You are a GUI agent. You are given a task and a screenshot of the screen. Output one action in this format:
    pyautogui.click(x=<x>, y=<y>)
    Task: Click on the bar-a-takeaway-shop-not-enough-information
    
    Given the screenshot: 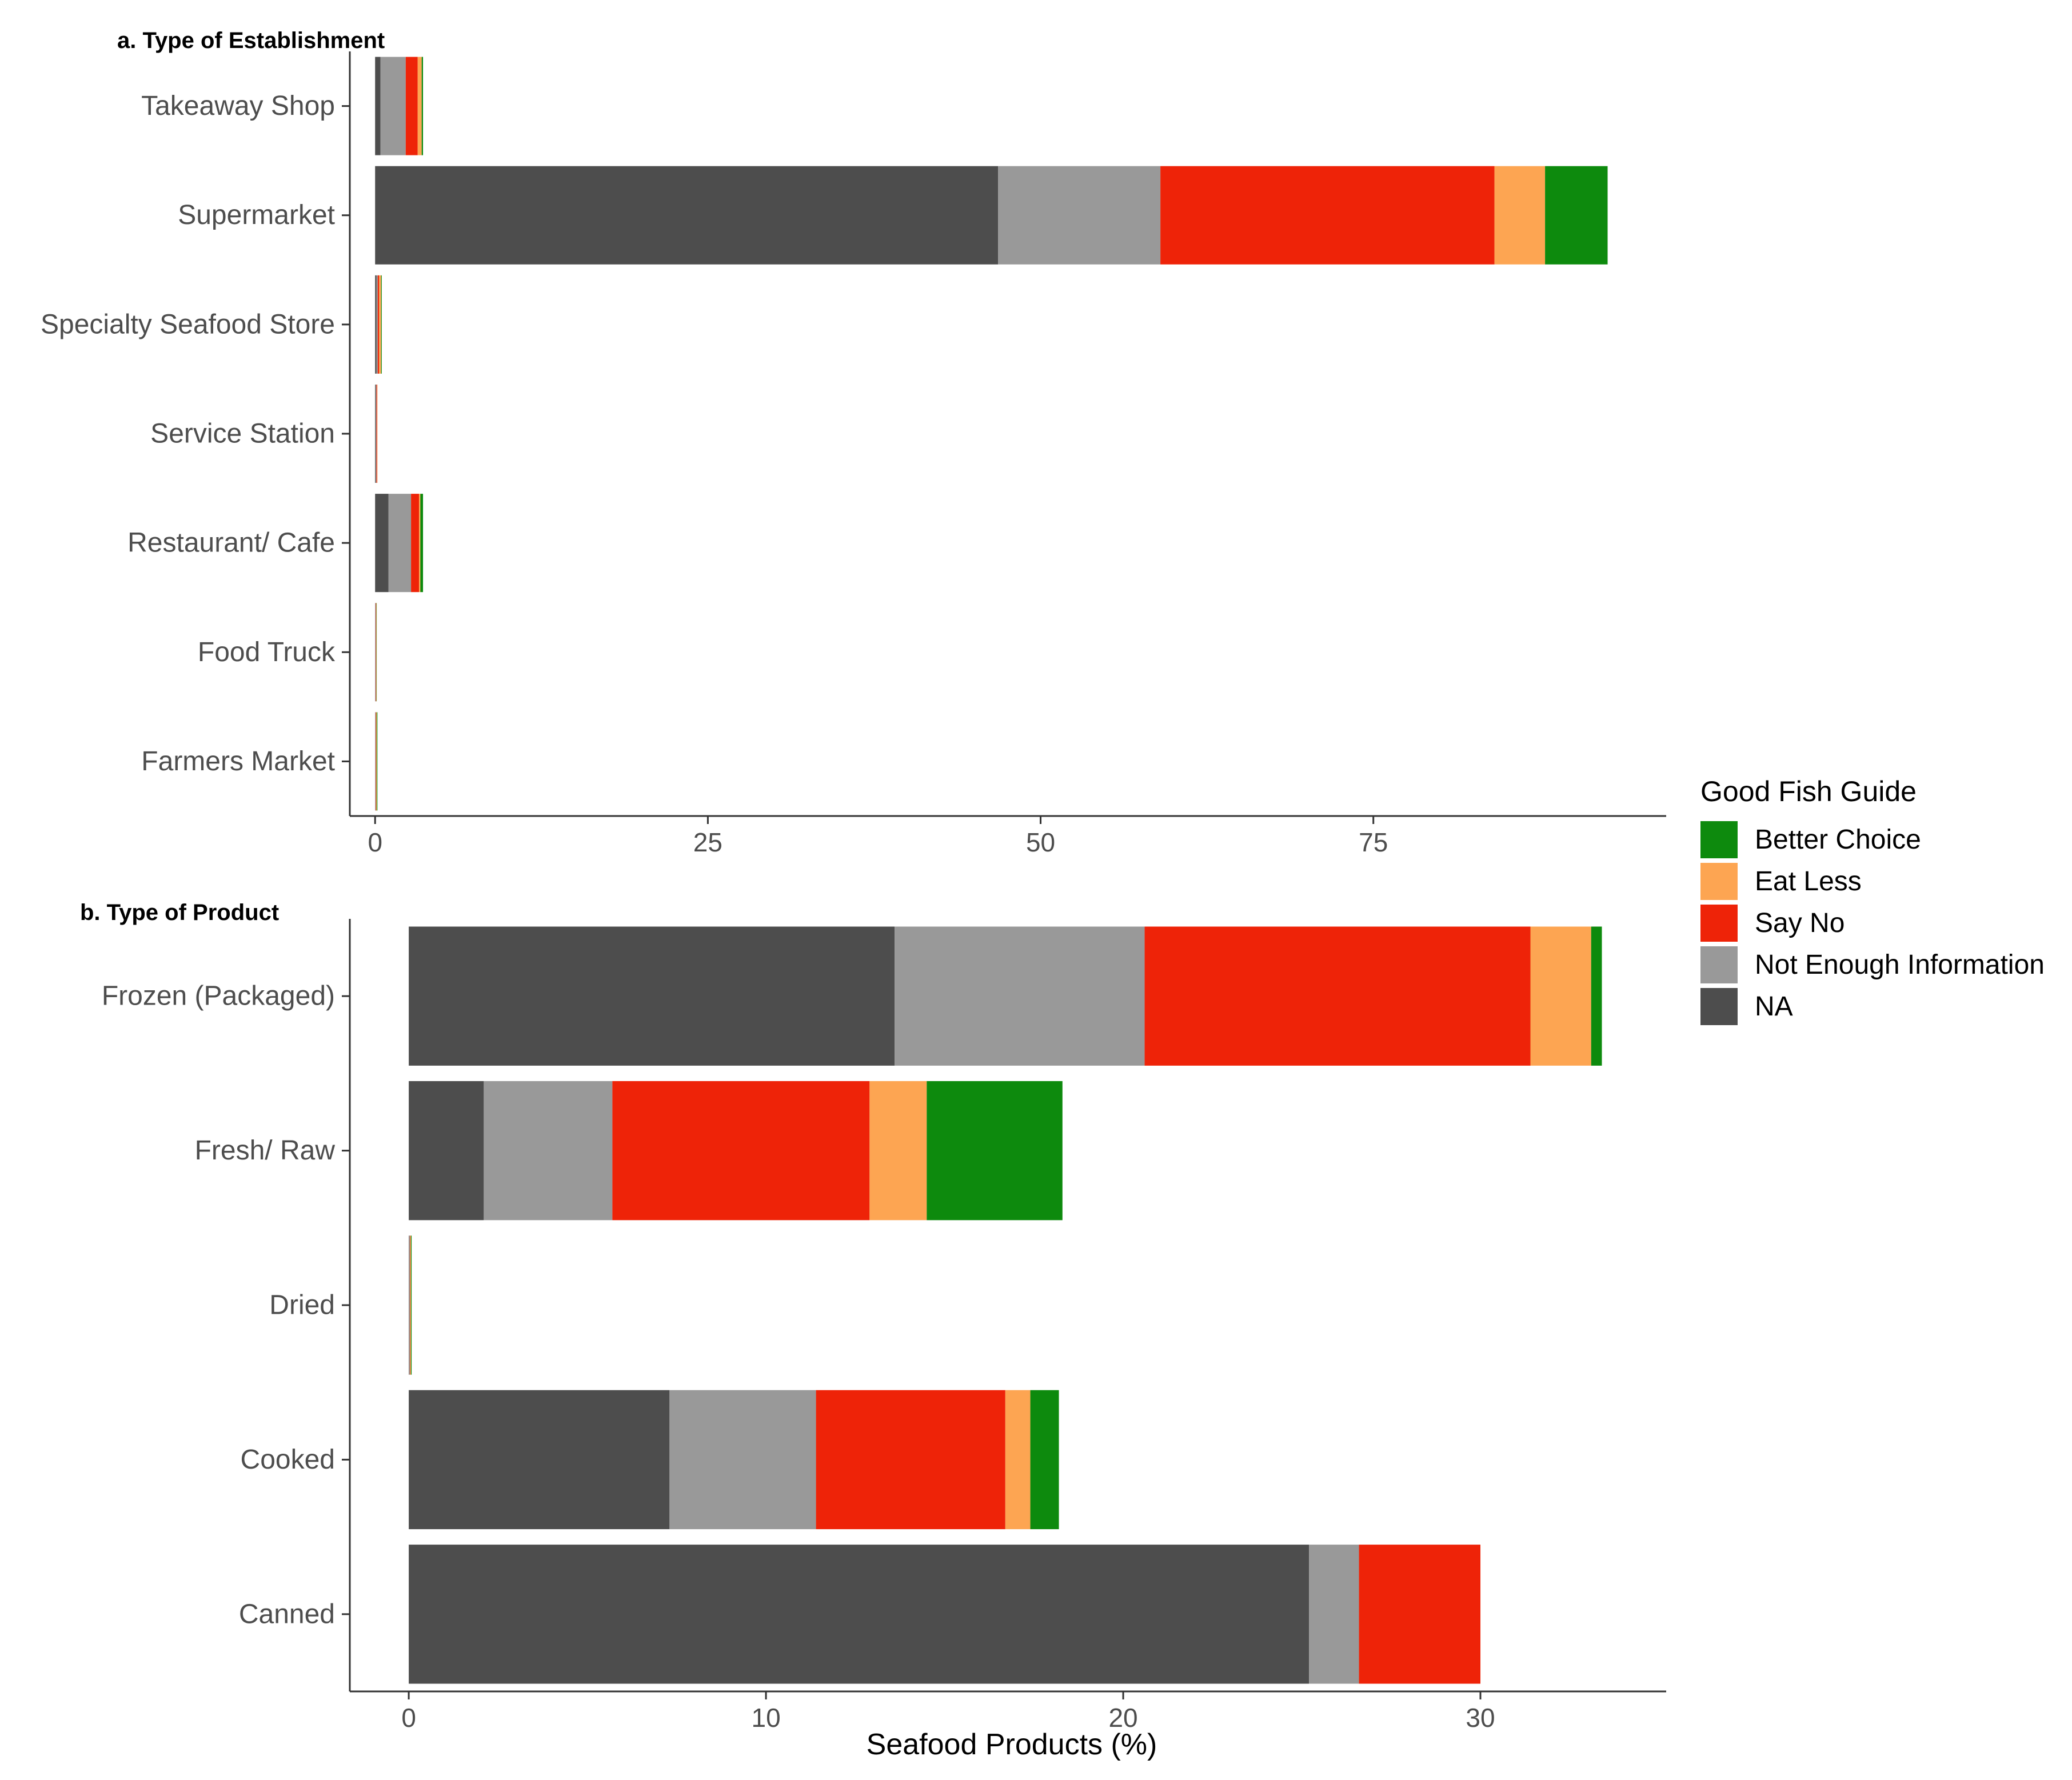 What is the action you would take?
    pyautogui.click(x=393, y=106)
    